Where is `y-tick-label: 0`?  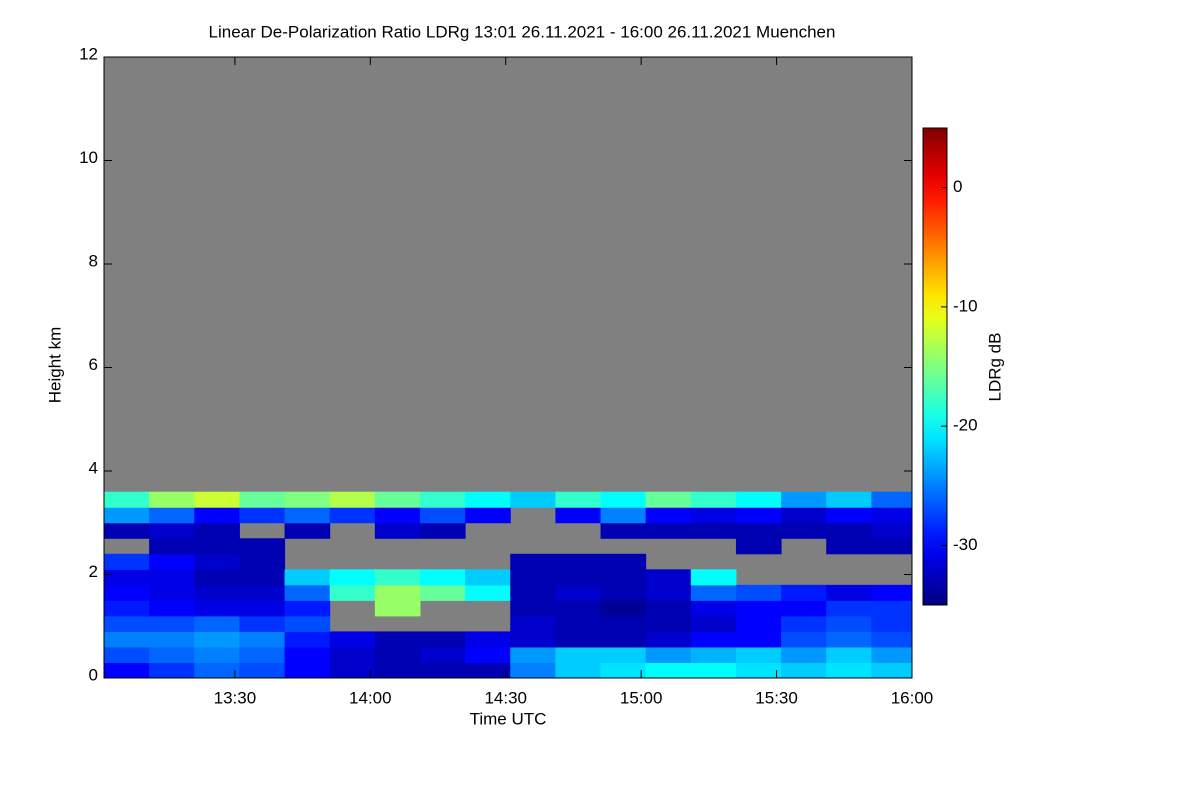
y-tick-label: 0 is located at coordinates (93, 674).